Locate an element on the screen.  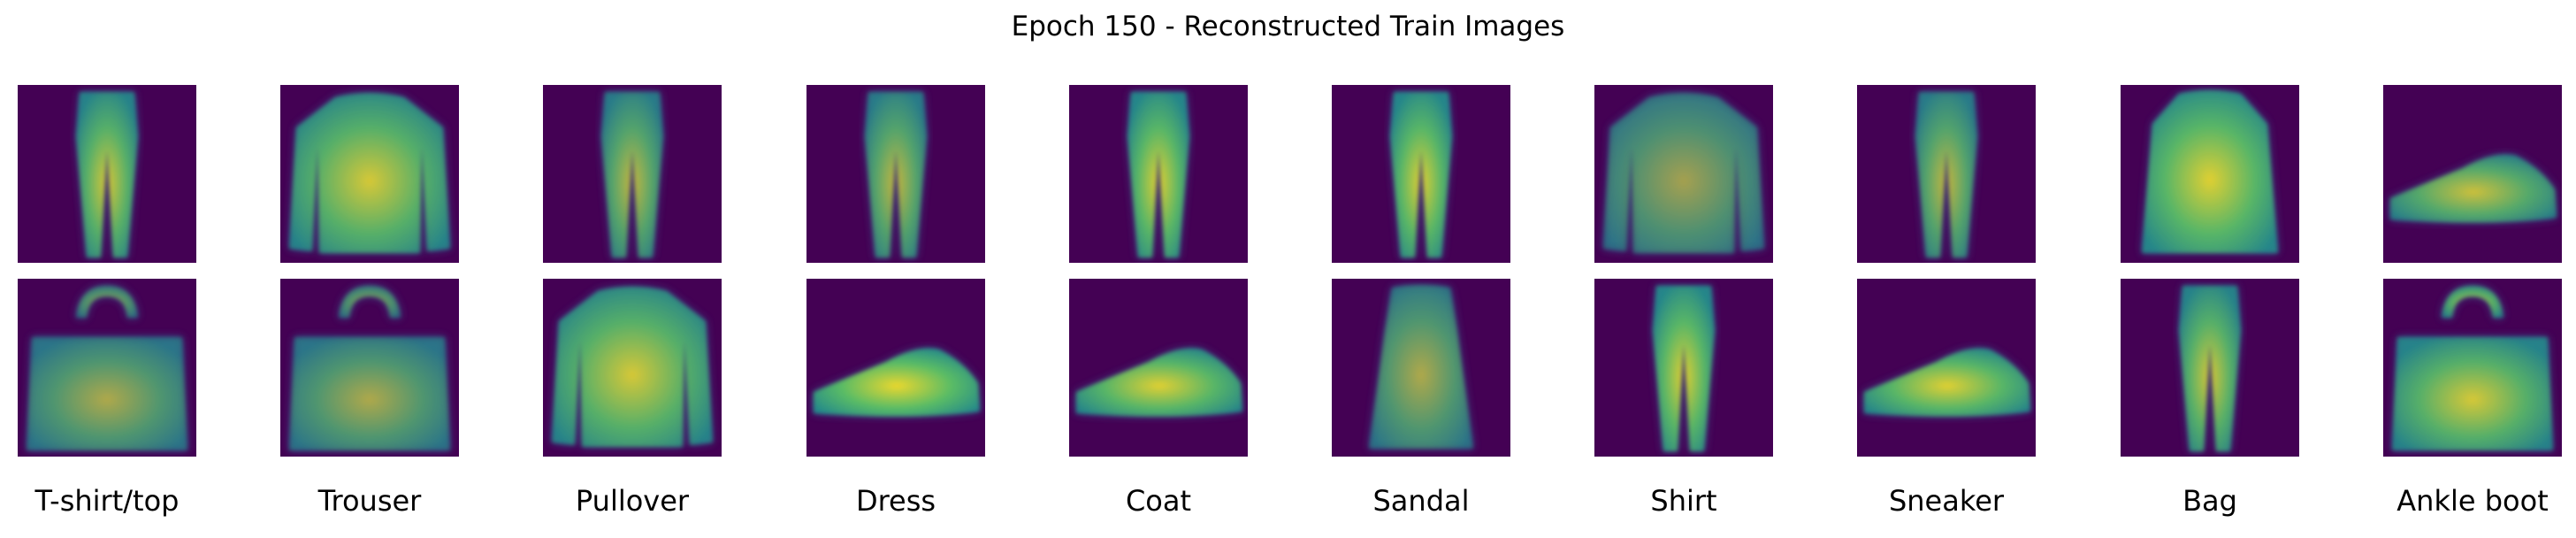
column-label-10: Ankle boot is located at coordinates (2472, 501).